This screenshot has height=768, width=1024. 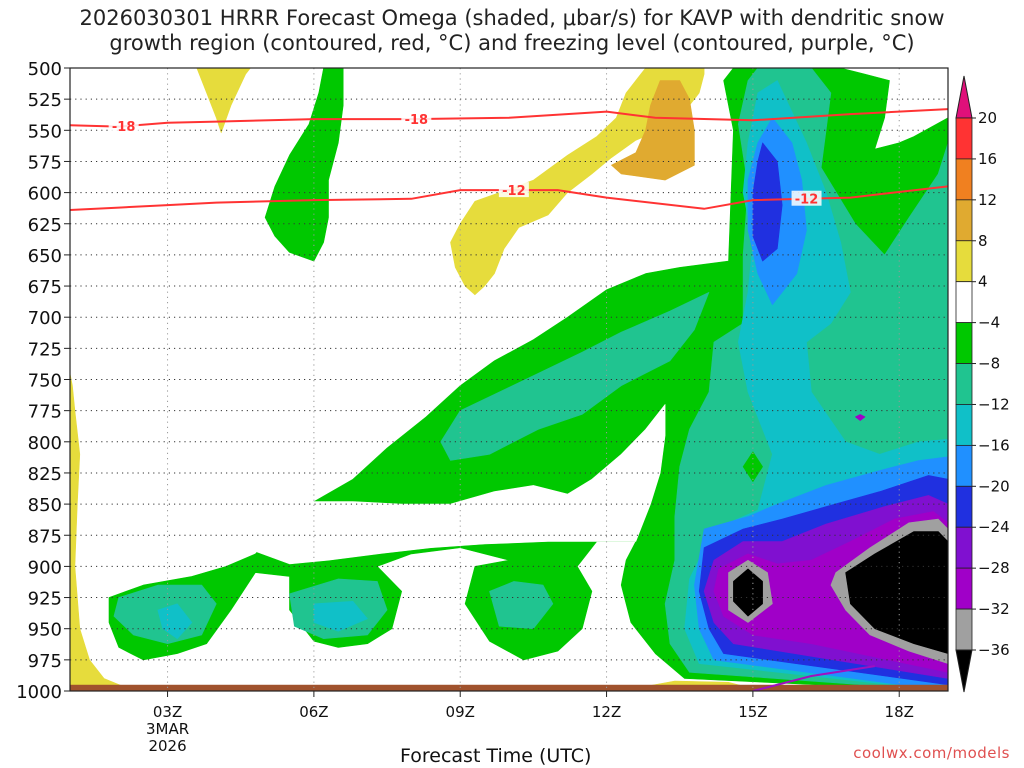 I want to click on colorbar-label: −32, so click(x=994, y=609).